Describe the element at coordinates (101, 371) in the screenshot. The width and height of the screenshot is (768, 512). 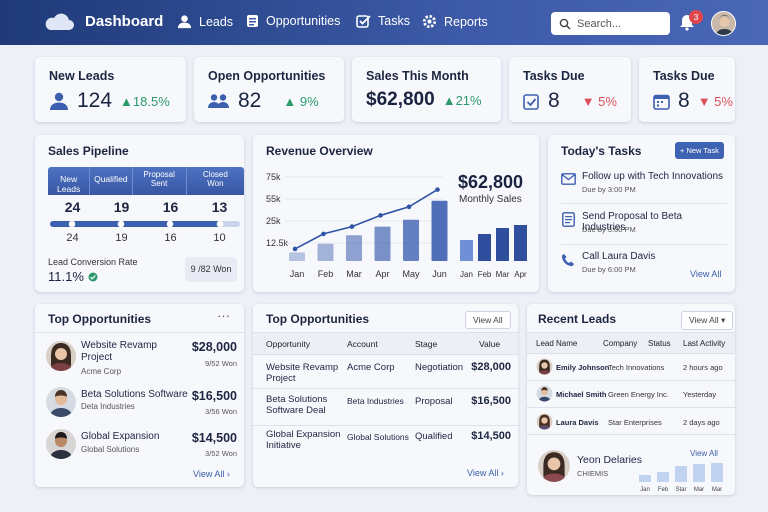
I see `opp-company: Acme Corp` at that location.